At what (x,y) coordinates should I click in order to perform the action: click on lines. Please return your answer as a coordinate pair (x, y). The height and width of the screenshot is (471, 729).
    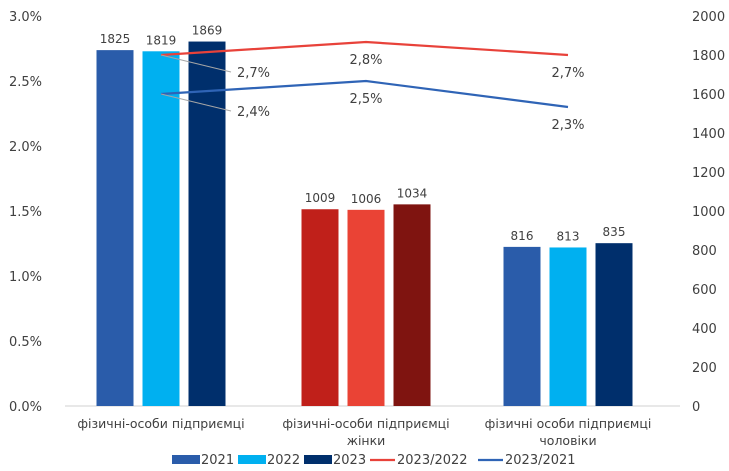
    Looking at the image, I should click on (364, 74).